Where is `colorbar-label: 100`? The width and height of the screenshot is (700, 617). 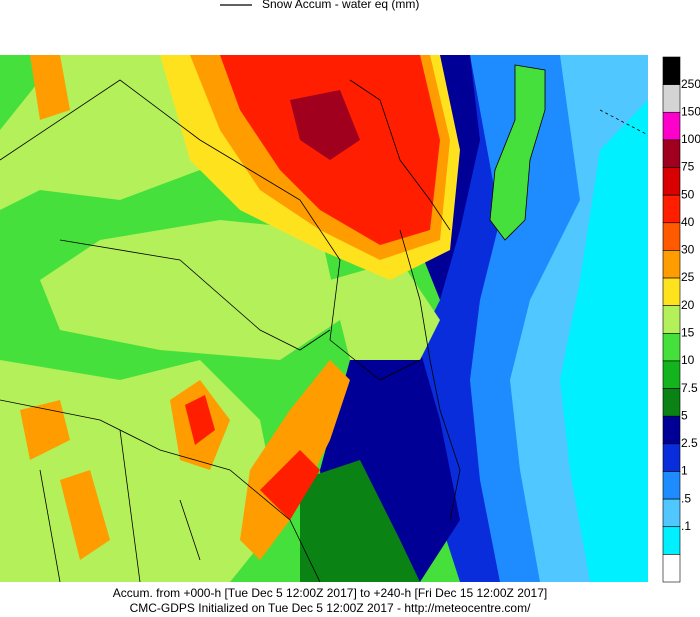 colorbar-label: 100 is located at coordinates (690, 139).